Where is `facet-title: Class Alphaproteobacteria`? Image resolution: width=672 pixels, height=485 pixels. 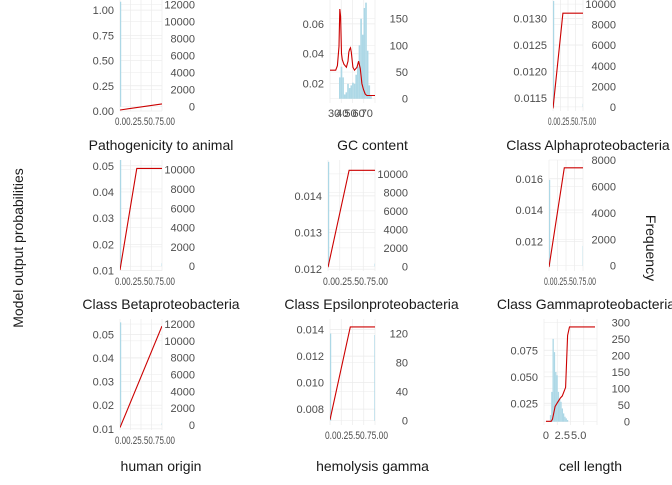
facet-title: Class Alphaproteobacteria is located at coordinates (588, 145).